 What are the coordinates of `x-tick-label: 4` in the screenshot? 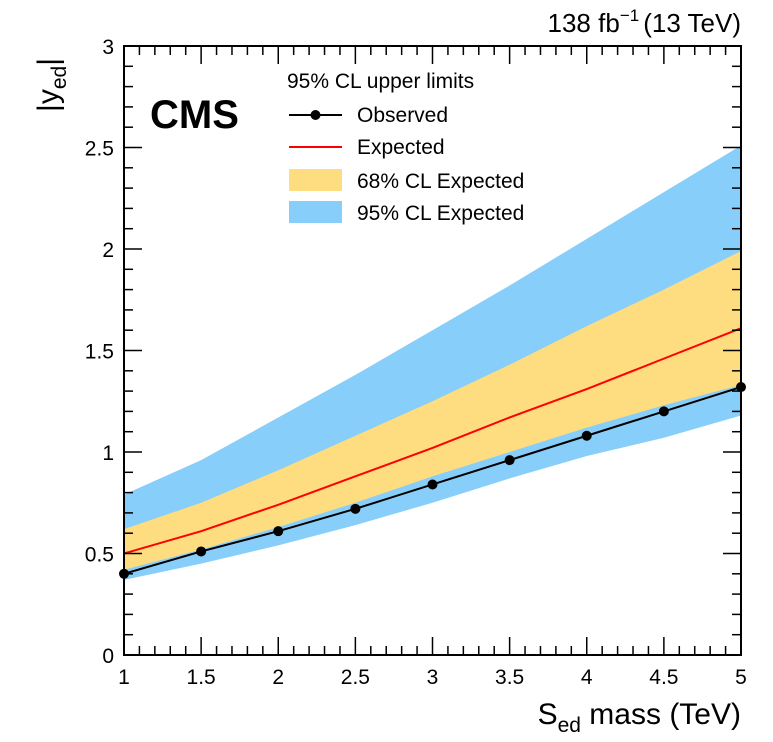 It's located at (587, 677).